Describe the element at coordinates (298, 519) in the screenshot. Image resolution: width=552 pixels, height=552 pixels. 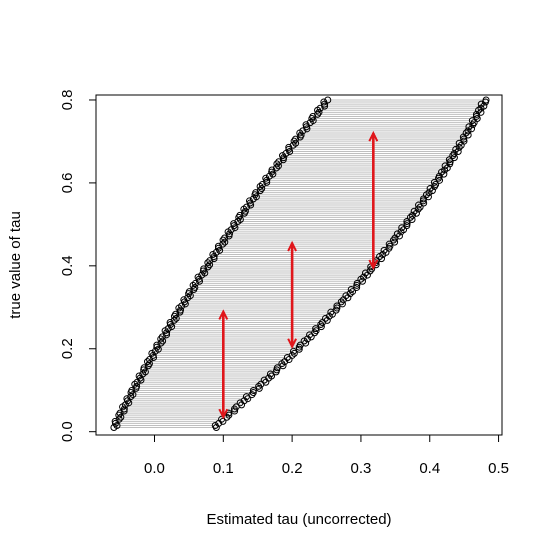
I see `x-axis-title: Estimated tau (uncorrected)` at that location.